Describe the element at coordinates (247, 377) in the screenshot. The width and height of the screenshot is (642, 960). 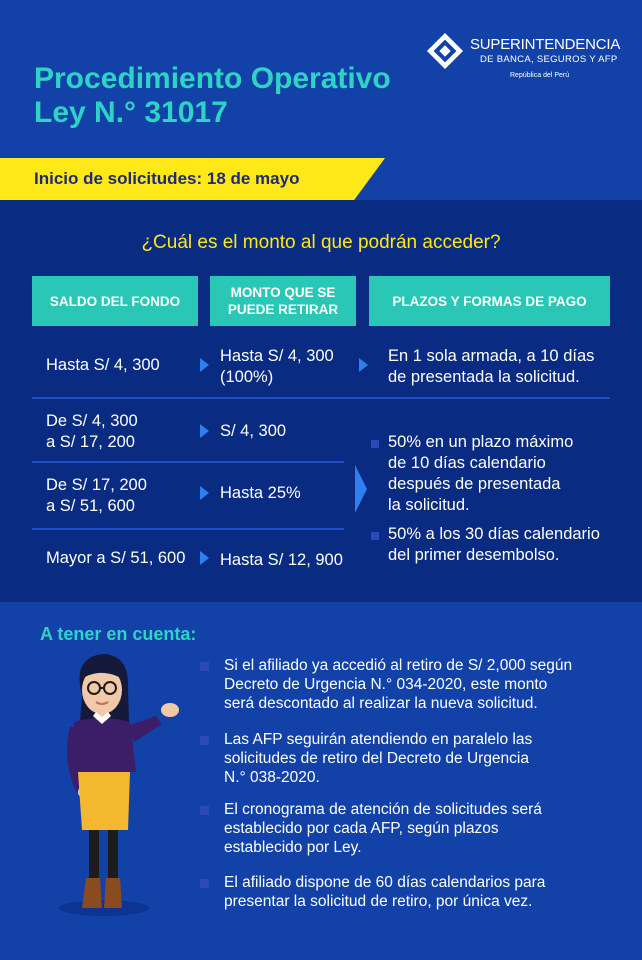
I see `row1-monto-line2: (100%)` at that location.